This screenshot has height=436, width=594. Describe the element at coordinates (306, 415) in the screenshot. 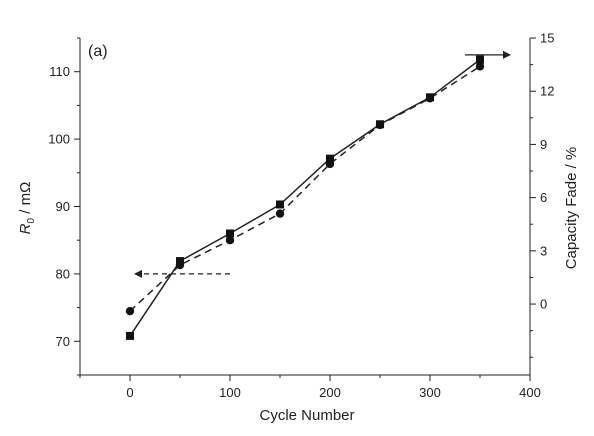

I see `x-axis-title: Cycle Number` at that location.